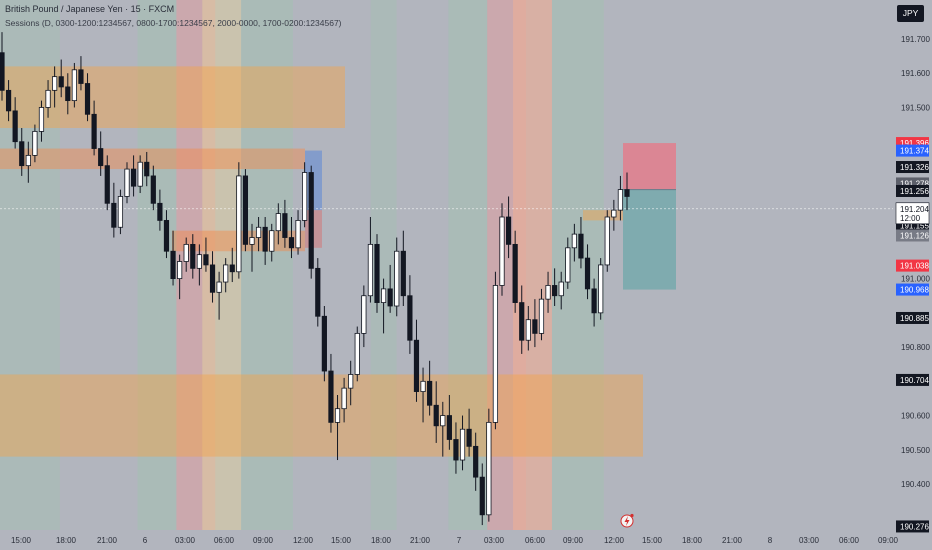  What do you see at coordinates (603, 215) in the screenshot?
I see `zone-small-zone-right` at bounding box center [603, 215].